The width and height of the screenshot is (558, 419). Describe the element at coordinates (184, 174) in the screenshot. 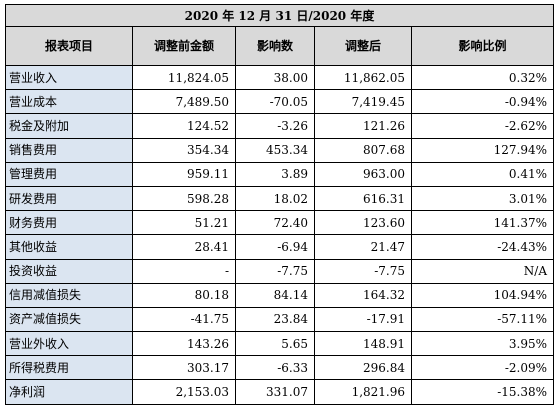

I see `before-value: 959.11` at that location.